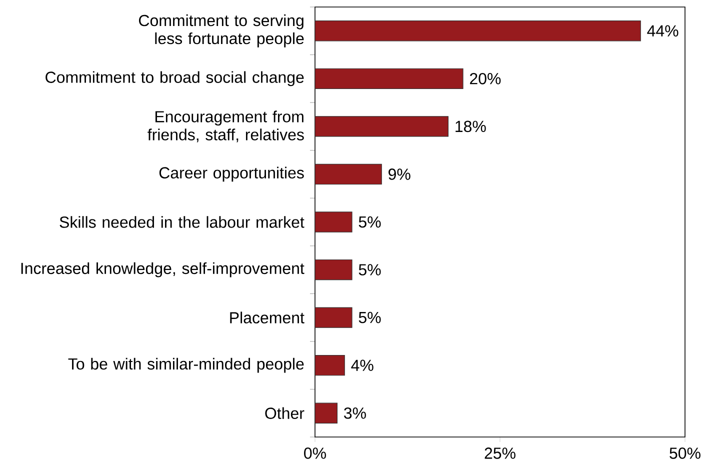  I want to click on x-tick-label: 0%, so click(315, 453).